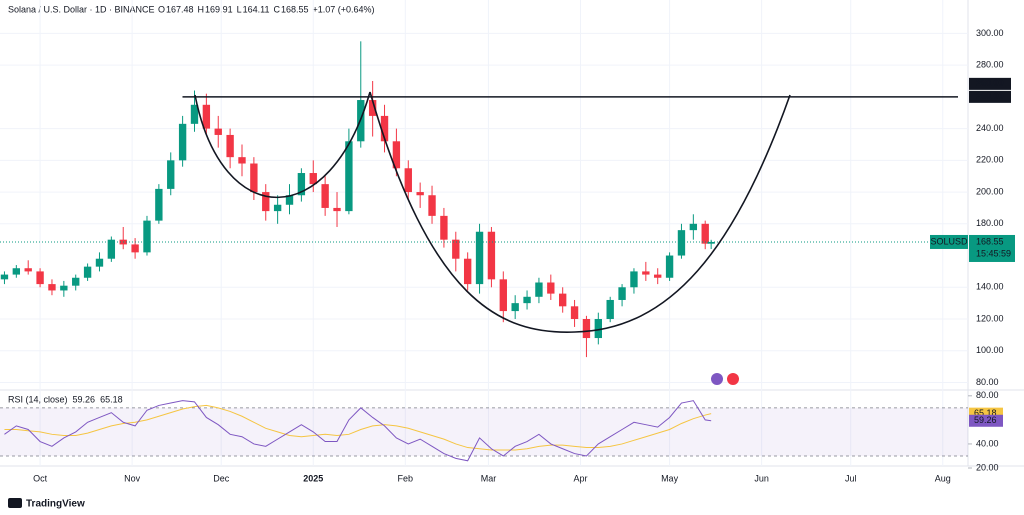 This screenshot has width=1024, height=515. Describe the element at coordinates (990, 223) in the screenshot. I see `y-tick-label: 180.00` at that location.